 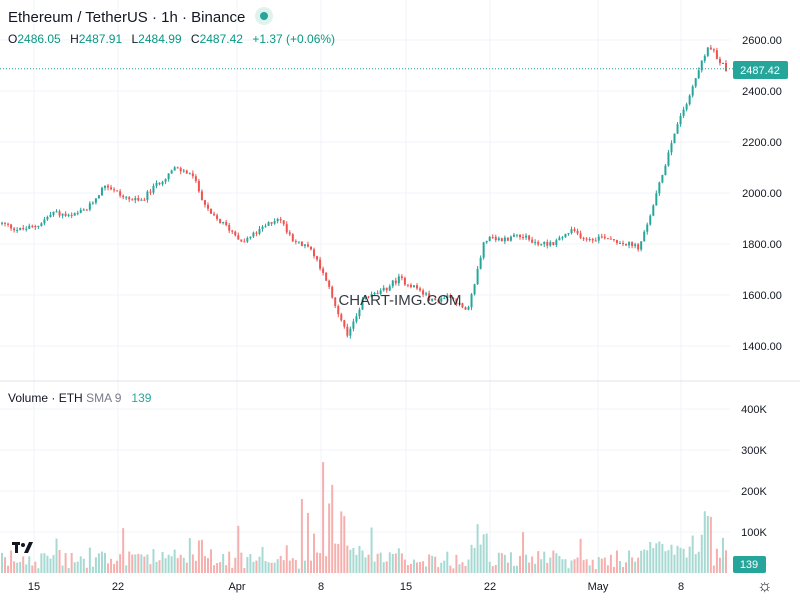 What do you see at coordinates (53, 398) in the screenshot?
I see `volume-sep: ·` at bounding box center [53, 398].